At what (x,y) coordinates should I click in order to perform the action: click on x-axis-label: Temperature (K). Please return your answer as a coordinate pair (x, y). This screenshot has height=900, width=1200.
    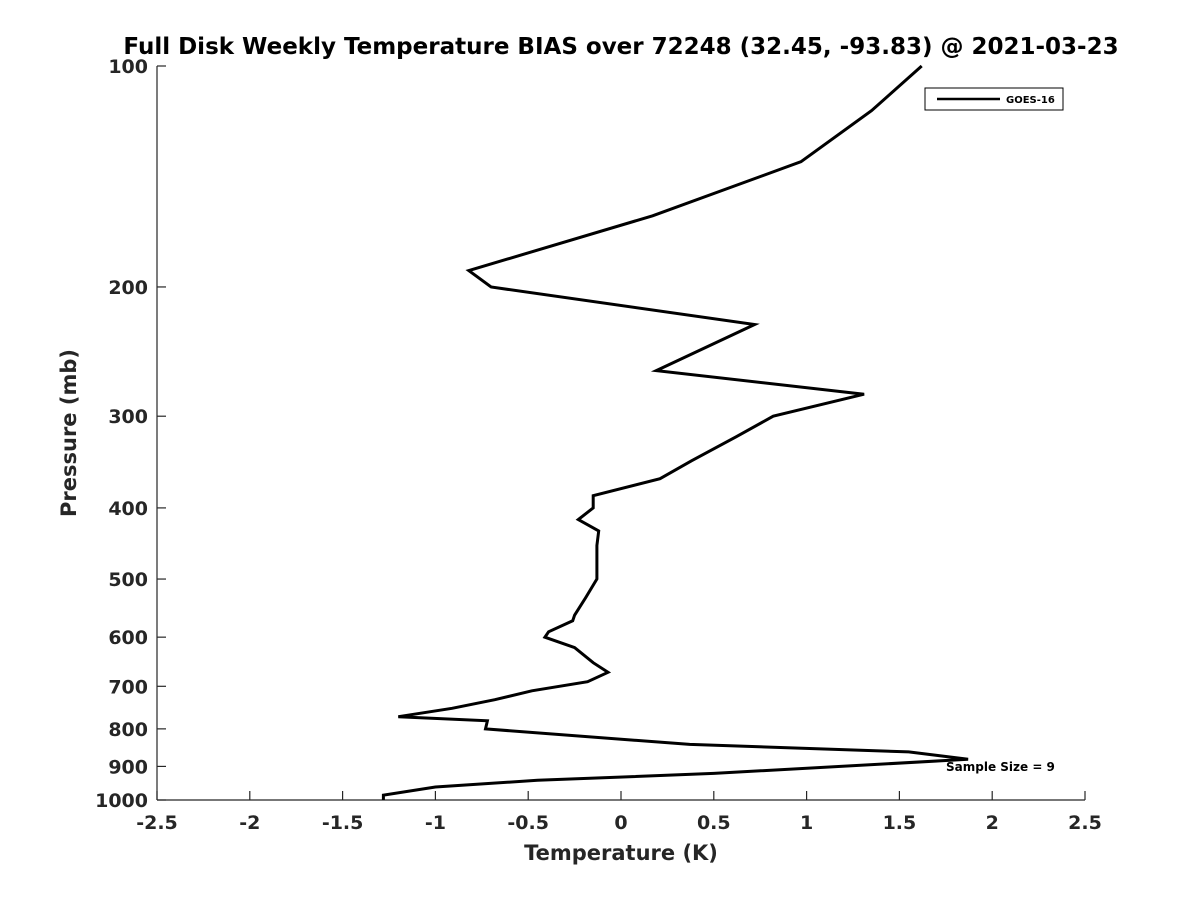
    Looking at the image, I should click on (621, 853).